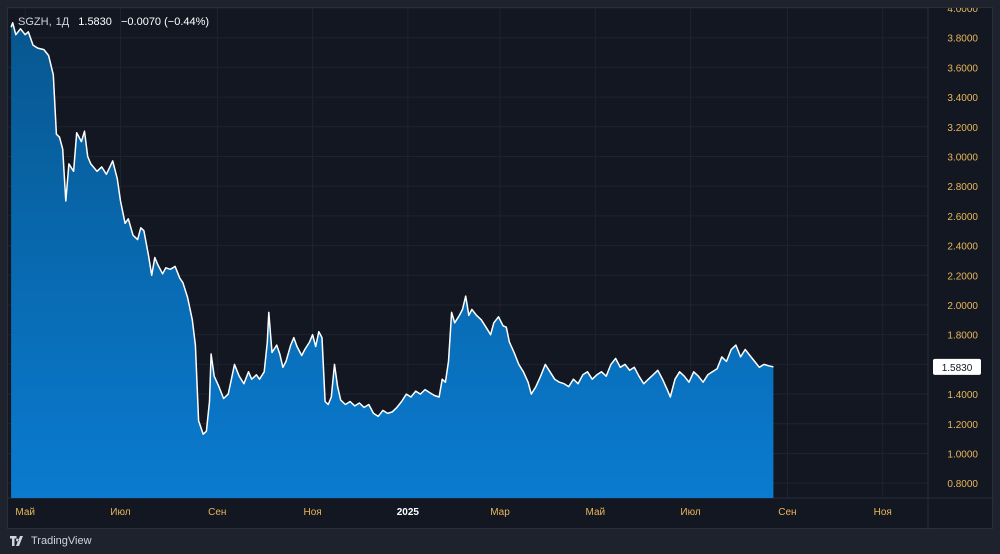 The height and width of the screenshot is (554, 1000). Describe the element at coordinates (95, 22) in the screenshot. I see `last-price: 1.5830` at that location.